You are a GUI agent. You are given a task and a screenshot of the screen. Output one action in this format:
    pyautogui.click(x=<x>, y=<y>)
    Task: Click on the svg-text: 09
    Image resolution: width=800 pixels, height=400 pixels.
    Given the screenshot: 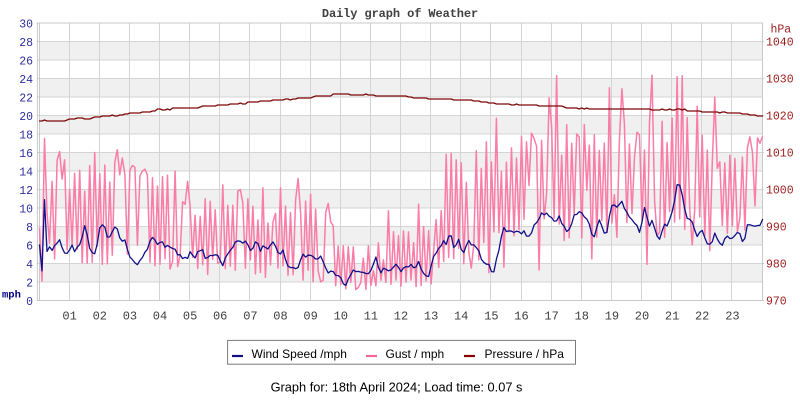 What is the action you would take?
    pyautogui.click(x=310, y=316)
    